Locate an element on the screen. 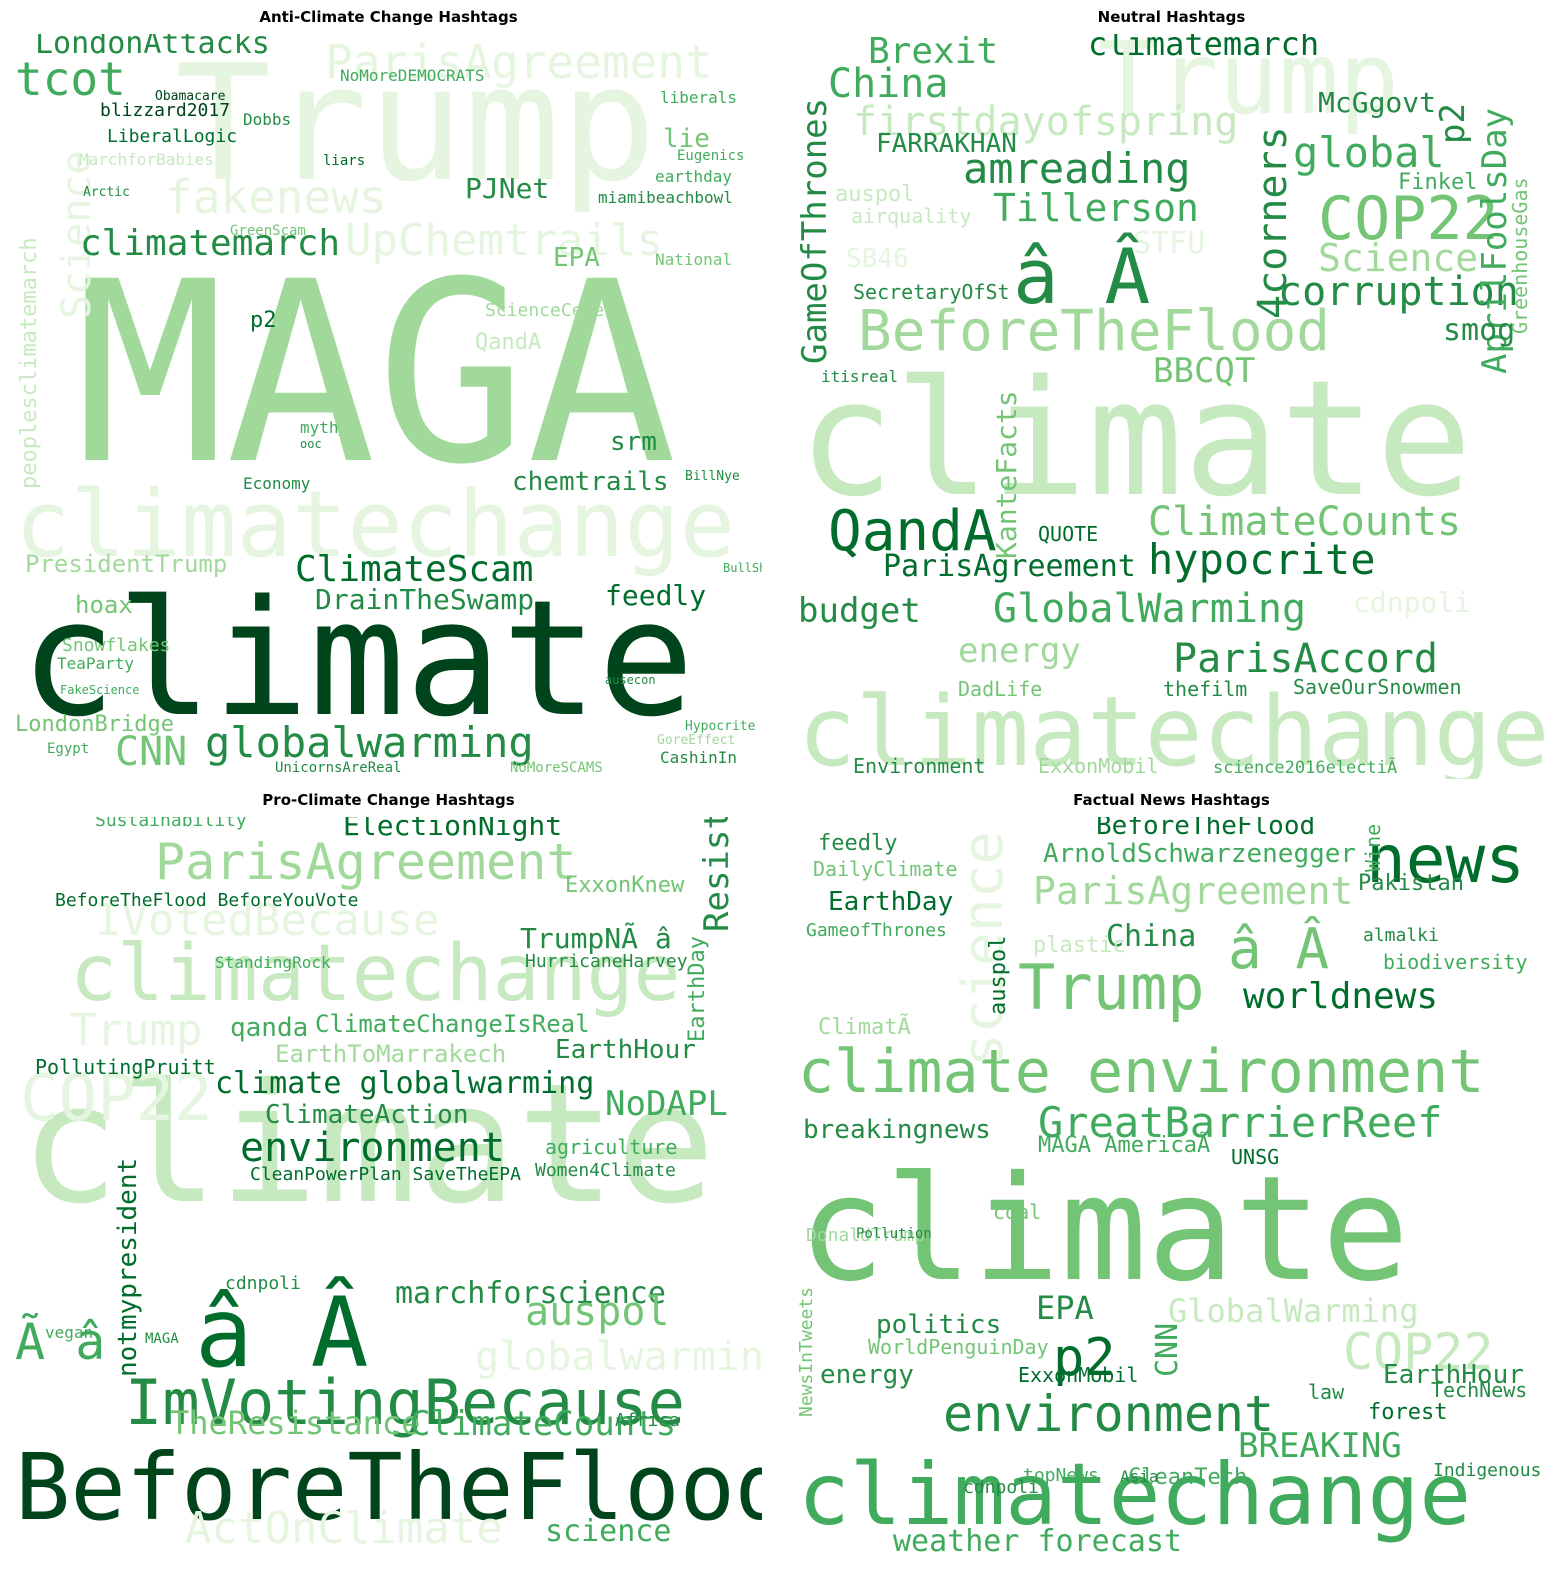 This screenshot has width=1567, height=1589. cloud-word: BillNye is located at coordinates (712, 476).